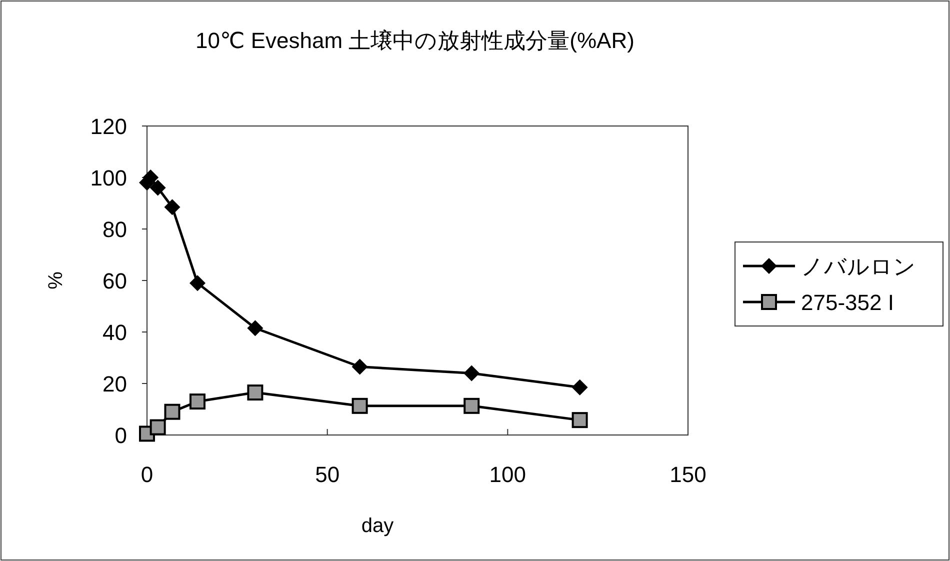  I want to click on x-tick-label: 0, so click(147, 474).